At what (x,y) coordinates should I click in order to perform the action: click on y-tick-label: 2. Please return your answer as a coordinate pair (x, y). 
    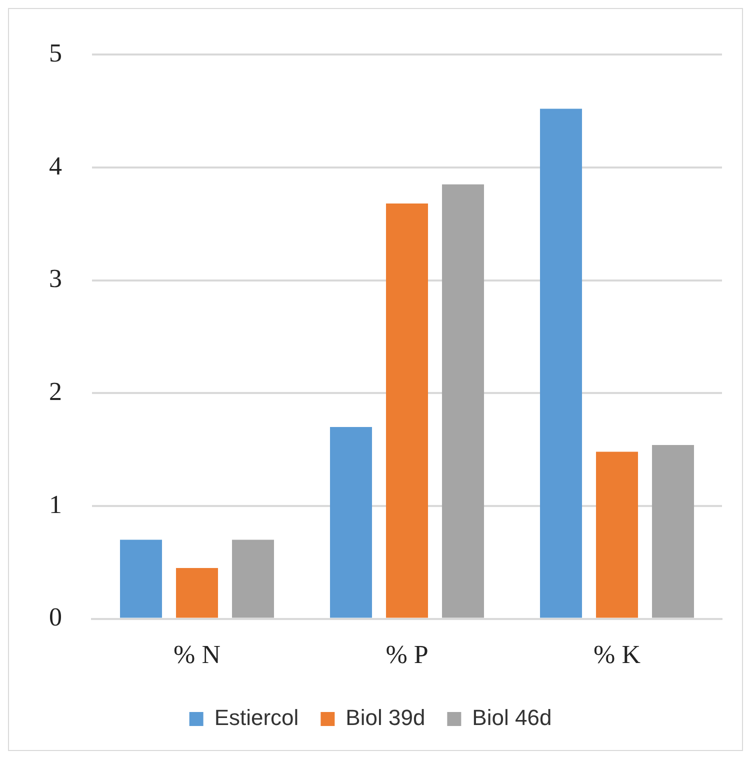
    Looking at the image, I should click on (55, 391).